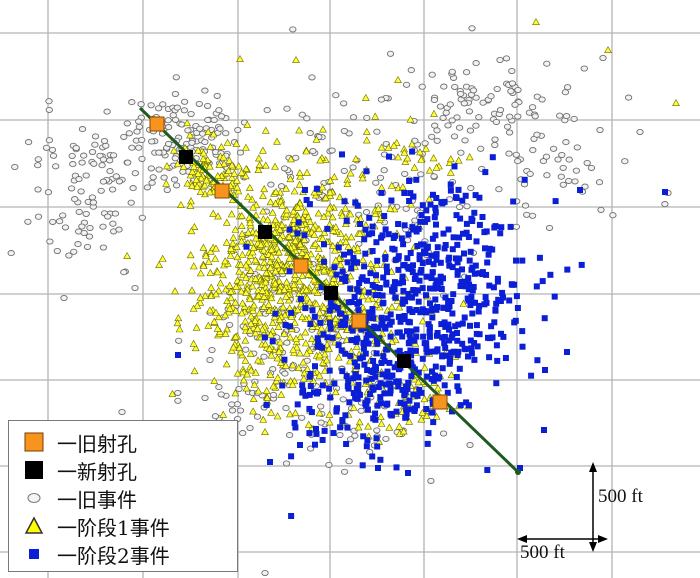 Image resolution: width=700 pixels, height=578 pixels. I want to click on legend-item-old-events: 一旧事件, so click(80, 498).